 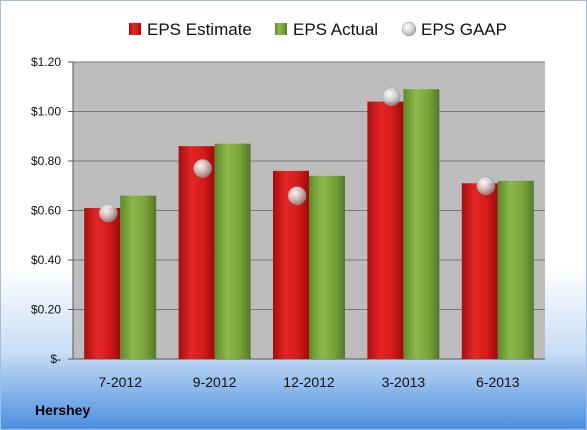 What do you see at coordinates (46, 260) in the screenshot?
I see `y-tick-label: $0.40` at bounding box center [46, 260].